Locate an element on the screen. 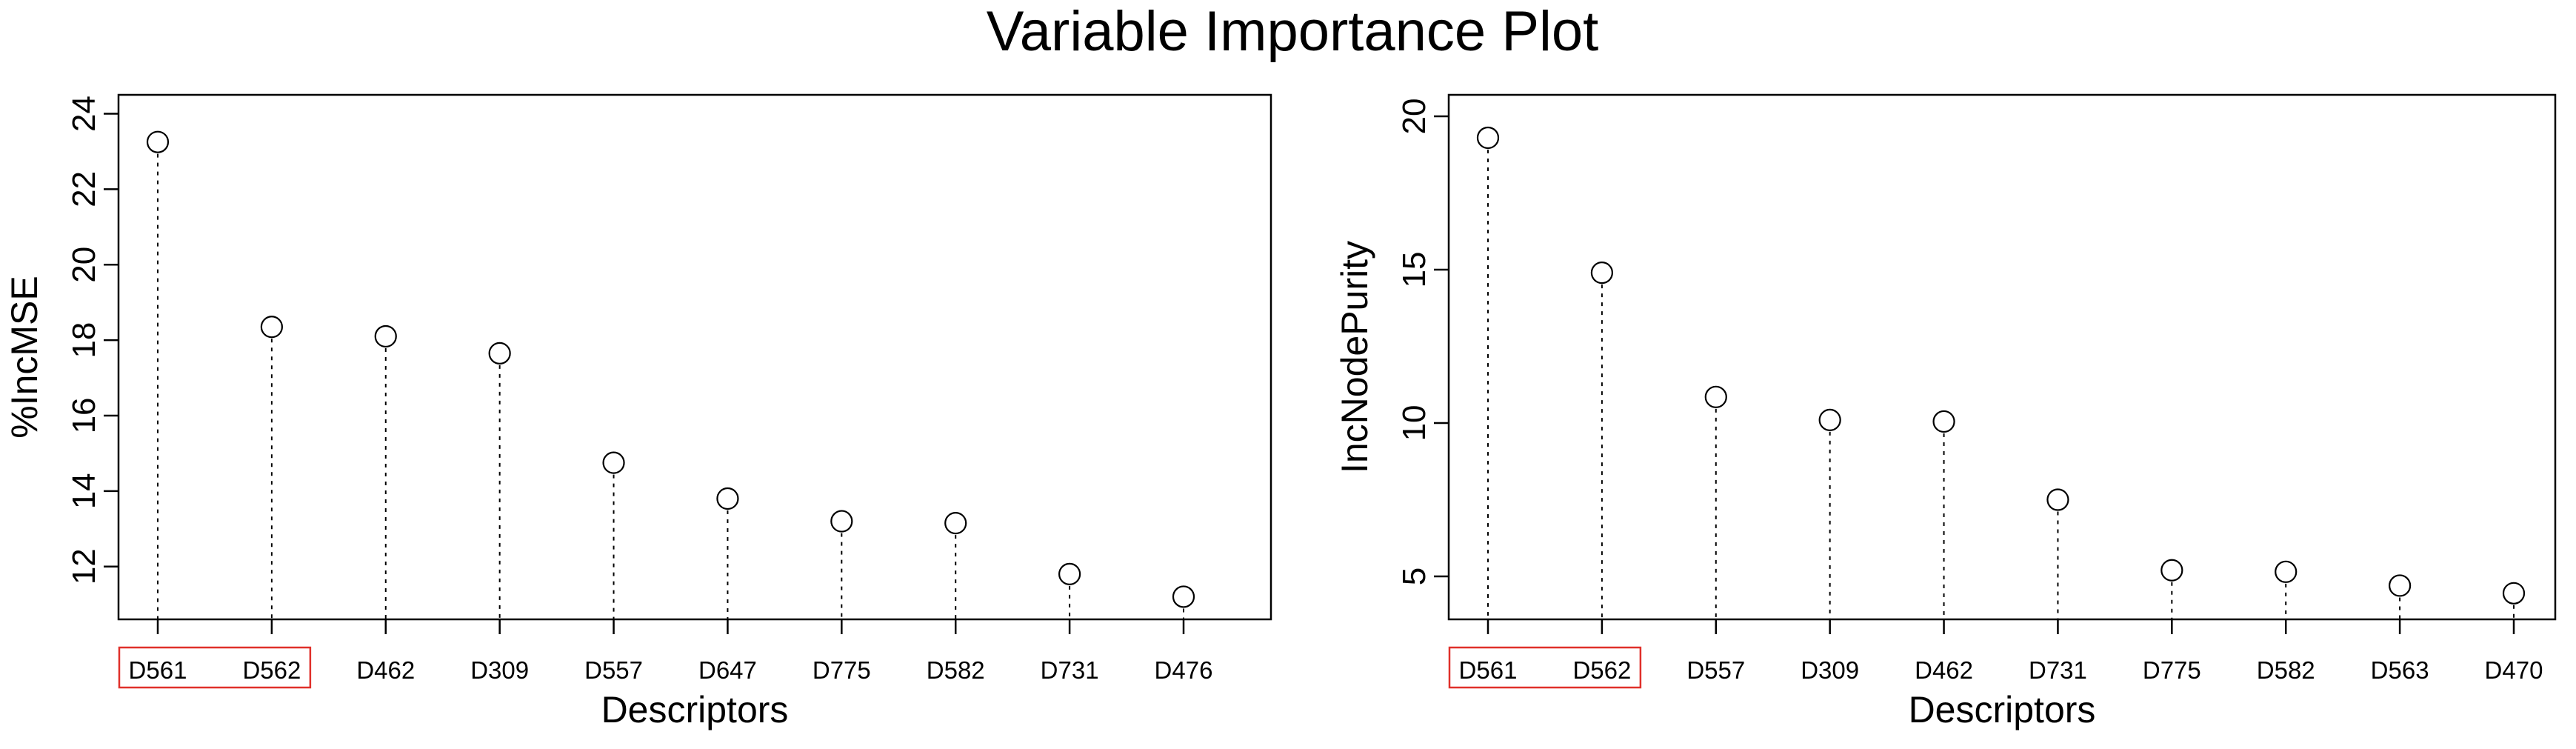  x-tick-label: D476 is located at coordinates (1184, 670).